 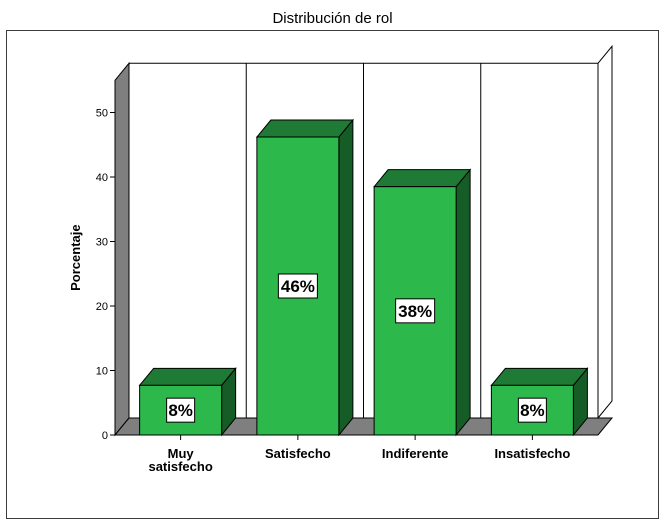 I want to click on y-tick-label: 0, so click(x=105, y=436).